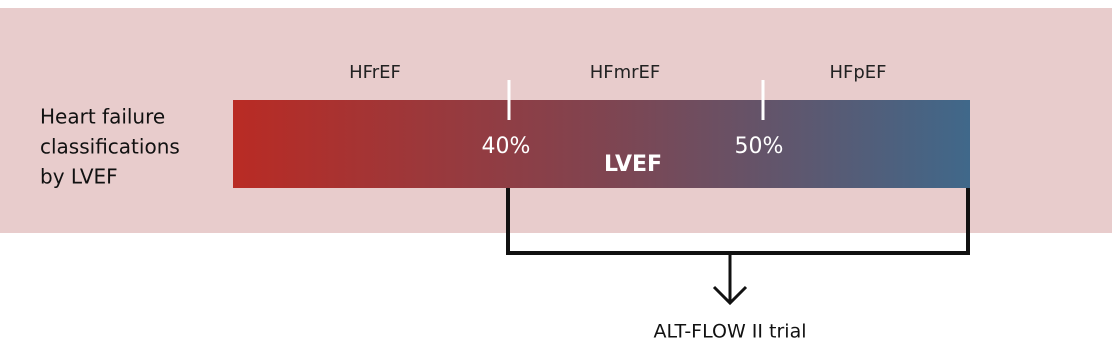 Image resolution: width=1112 pixels, height=359 pixels. Describe the element at coordinates (729, 332) in the screenshot. I see `trial-label: ALT-FLOW II trial` at that location.